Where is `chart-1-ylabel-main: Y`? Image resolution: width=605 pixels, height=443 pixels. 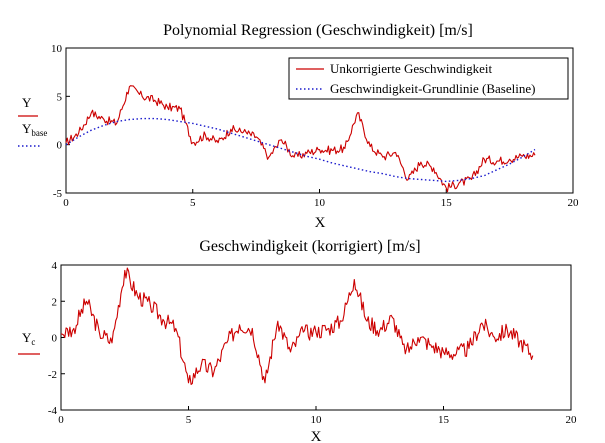
chart-1-ylabel-main: Y is located at coordinates (27, 102).